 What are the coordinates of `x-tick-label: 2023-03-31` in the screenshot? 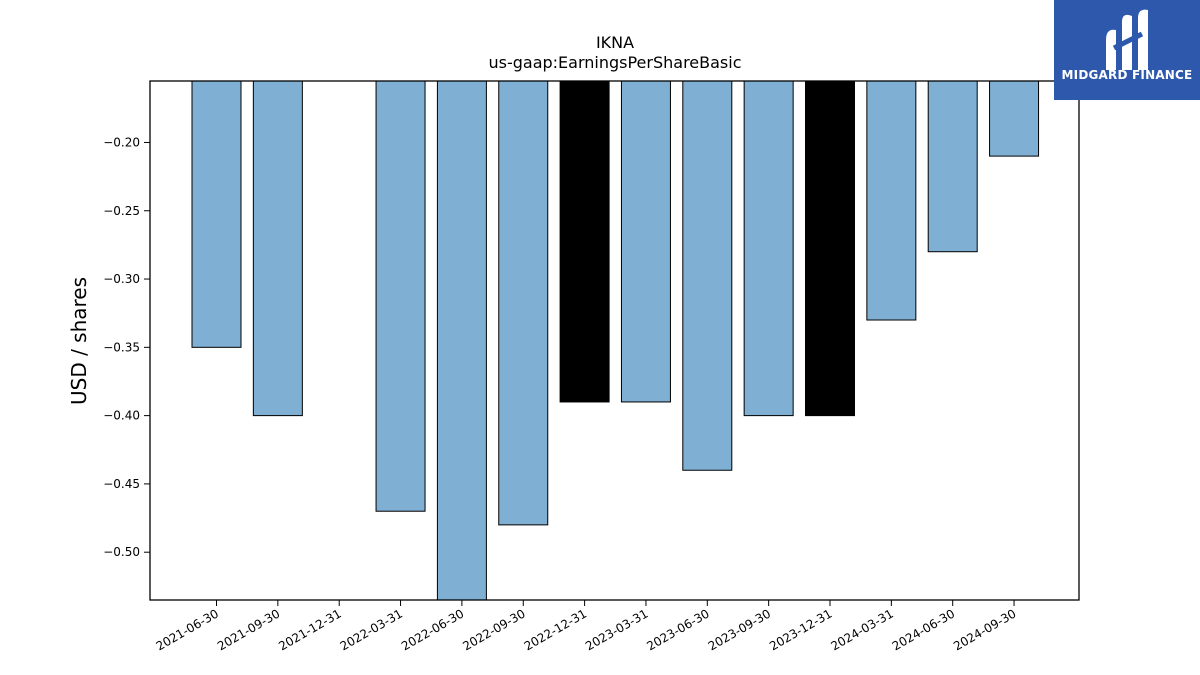 It's located at (616, 629).